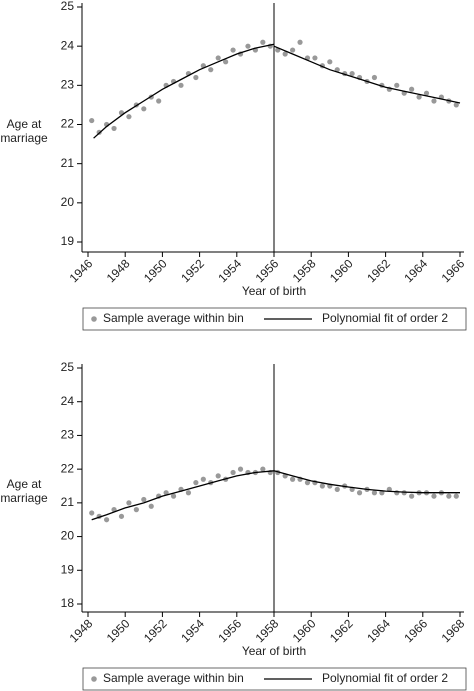 The image size is (474, 691). What do you see at coordinates (24, 498) in the screenshot?
I see `y-axis-label: marriage` at bounding box center [24, 498].